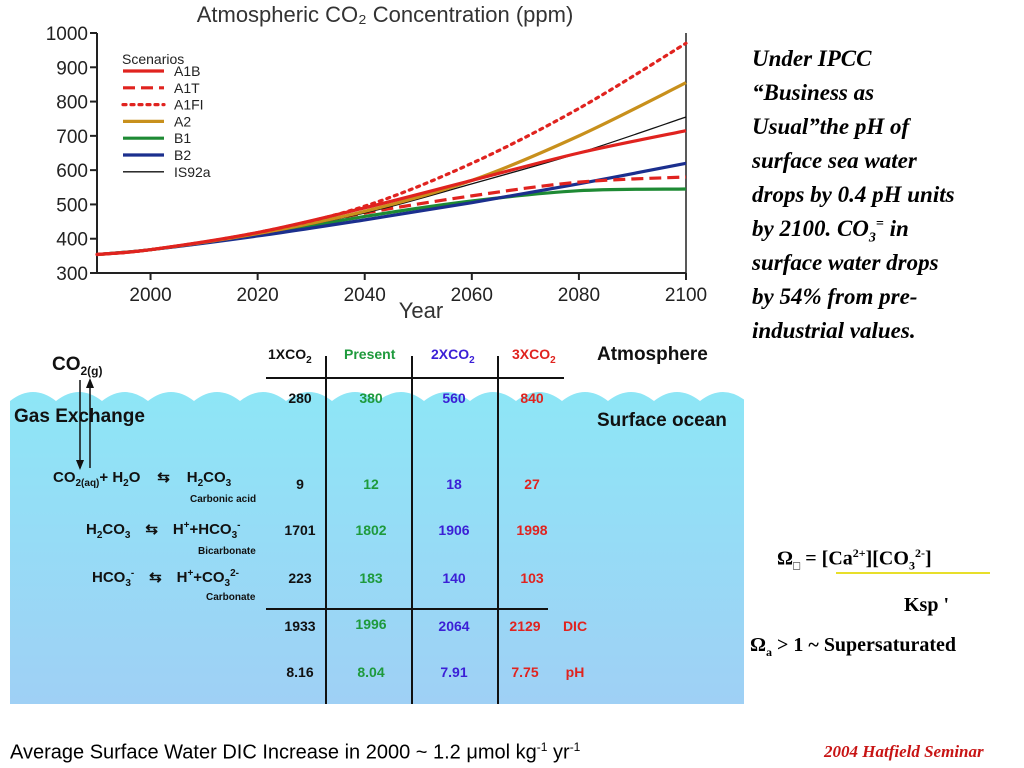  Describe the element at coordinates (575, 747) in the screenshot. I see `caption-sup: -1` at that location.